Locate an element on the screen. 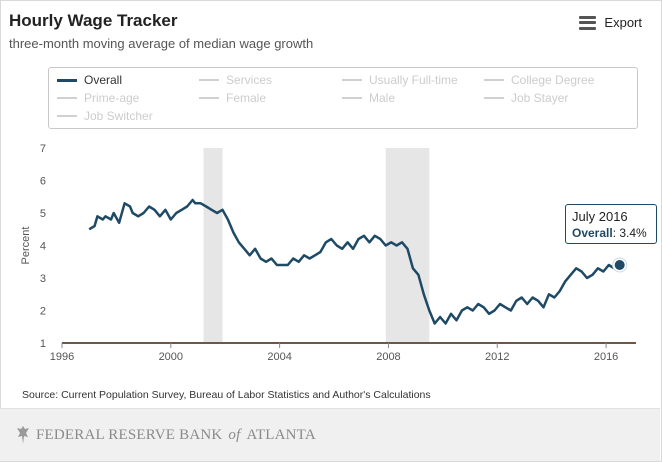 The width and height of the screenshot is (662, 462). legend-item-college-degree: College Degree is located at coordinates (539, 80).